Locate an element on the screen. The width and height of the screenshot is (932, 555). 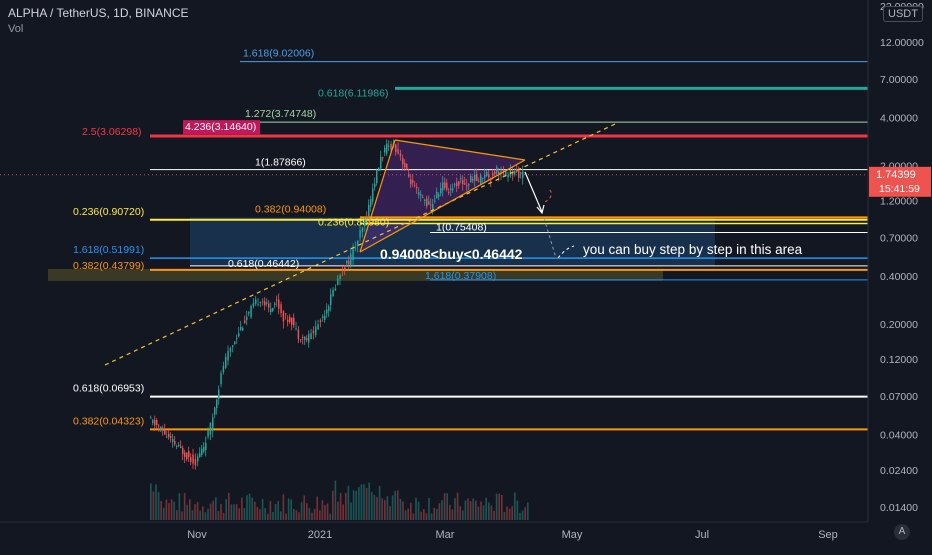
buy-hint-annotation: you can buy step by step in this area is located at coordinates (693, 249).